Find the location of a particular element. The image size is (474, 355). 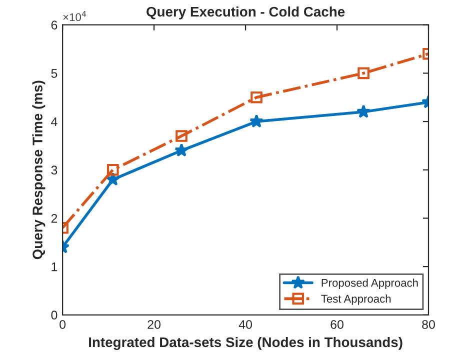

legend-label: Test Approach is located at coordinates (356, 299).